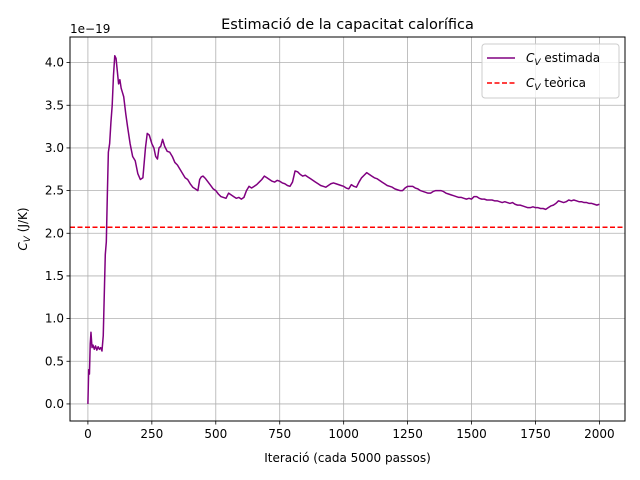 Image resolution: width=640 pixels, height=480 pixels. I want to click on y-axis-title: CV (J/K), so click(24, 228).